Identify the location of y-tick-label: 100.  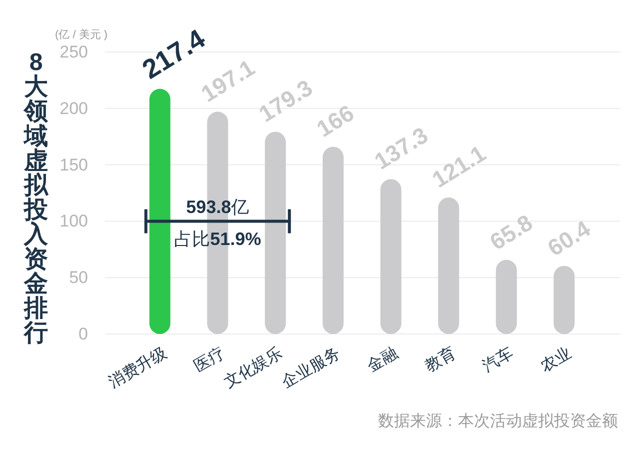
(74, 221).